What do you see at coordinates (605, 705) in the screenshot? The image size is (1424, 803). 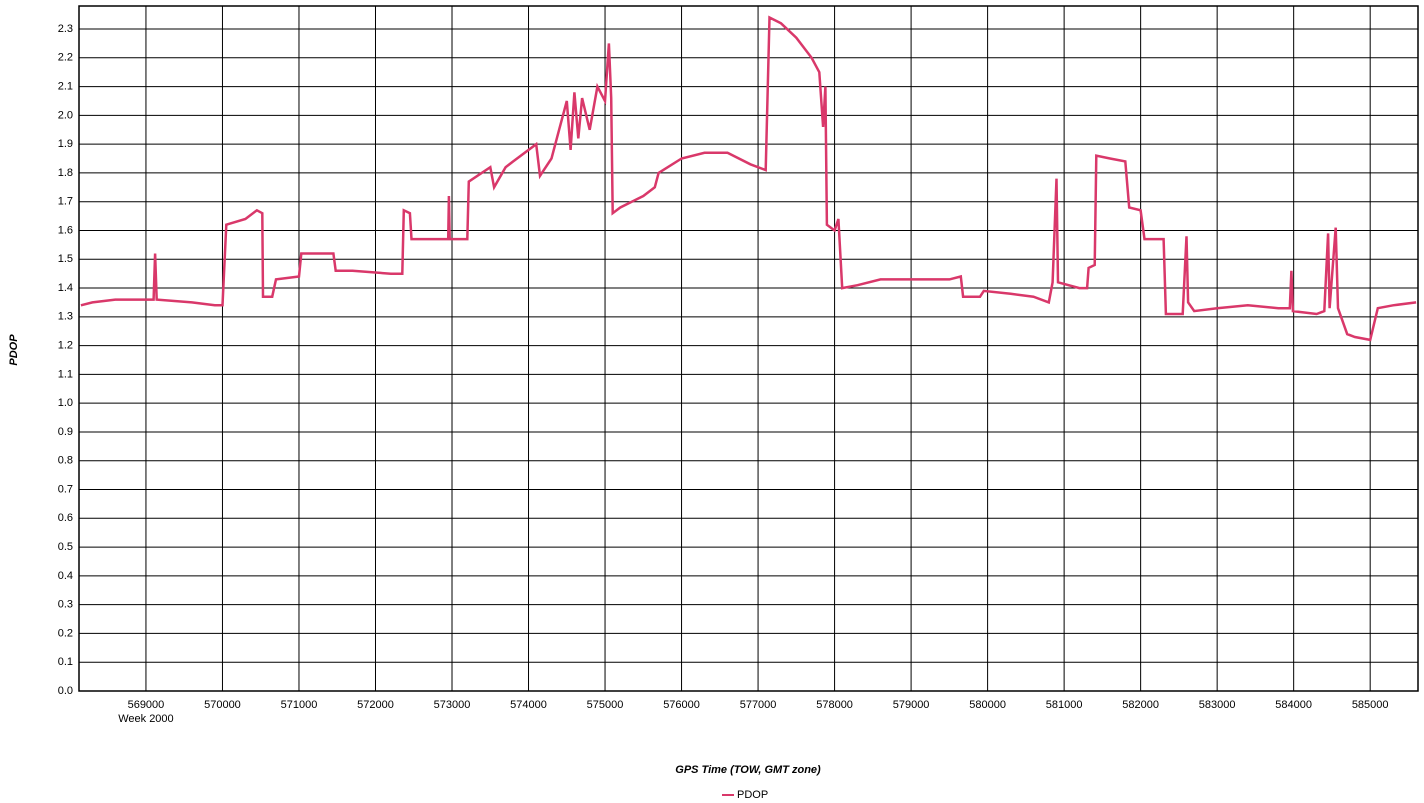 I see `x-tick-label: 575000` at bounding box center [605, 705].